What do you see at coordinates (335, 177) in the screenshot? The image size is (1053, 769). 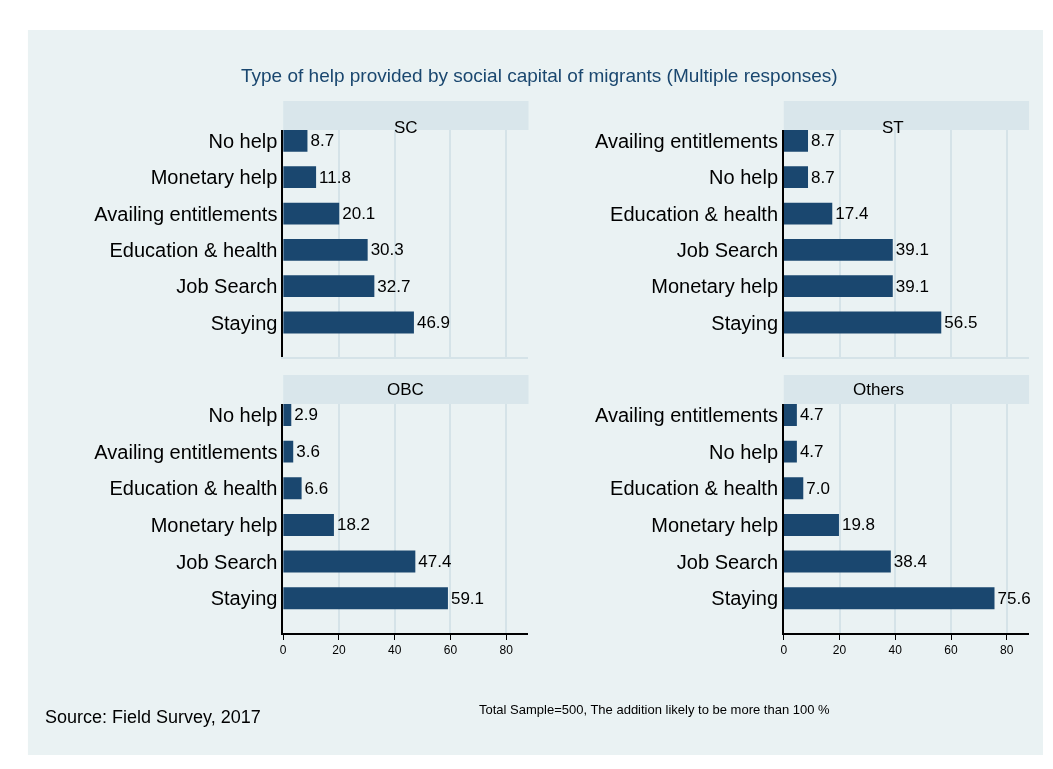 I see `data-label: 11.8` at bounding box center [335, 177].